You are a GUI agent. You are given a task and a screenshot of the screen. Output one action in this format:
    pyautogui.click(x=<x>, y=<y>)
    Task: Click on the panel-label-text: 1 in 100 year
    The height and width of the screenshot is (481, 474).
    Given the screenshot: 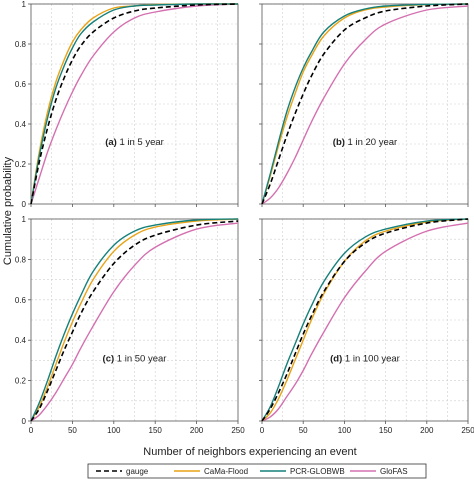 What is the action you would take?
    pyautogui.click(x=371, y=358)
    